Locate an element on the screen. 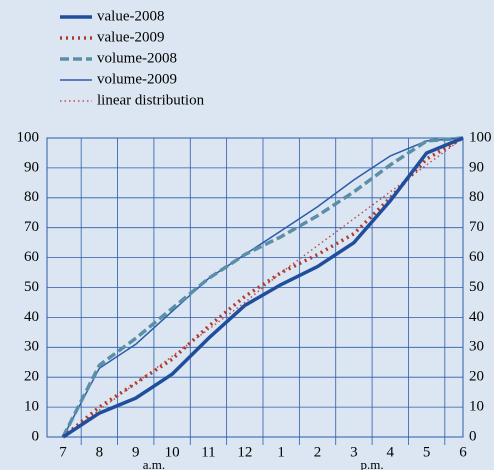 This screenshot has height=470, width=494. y-tick-label: 50 is located at coordinates (31, 287).